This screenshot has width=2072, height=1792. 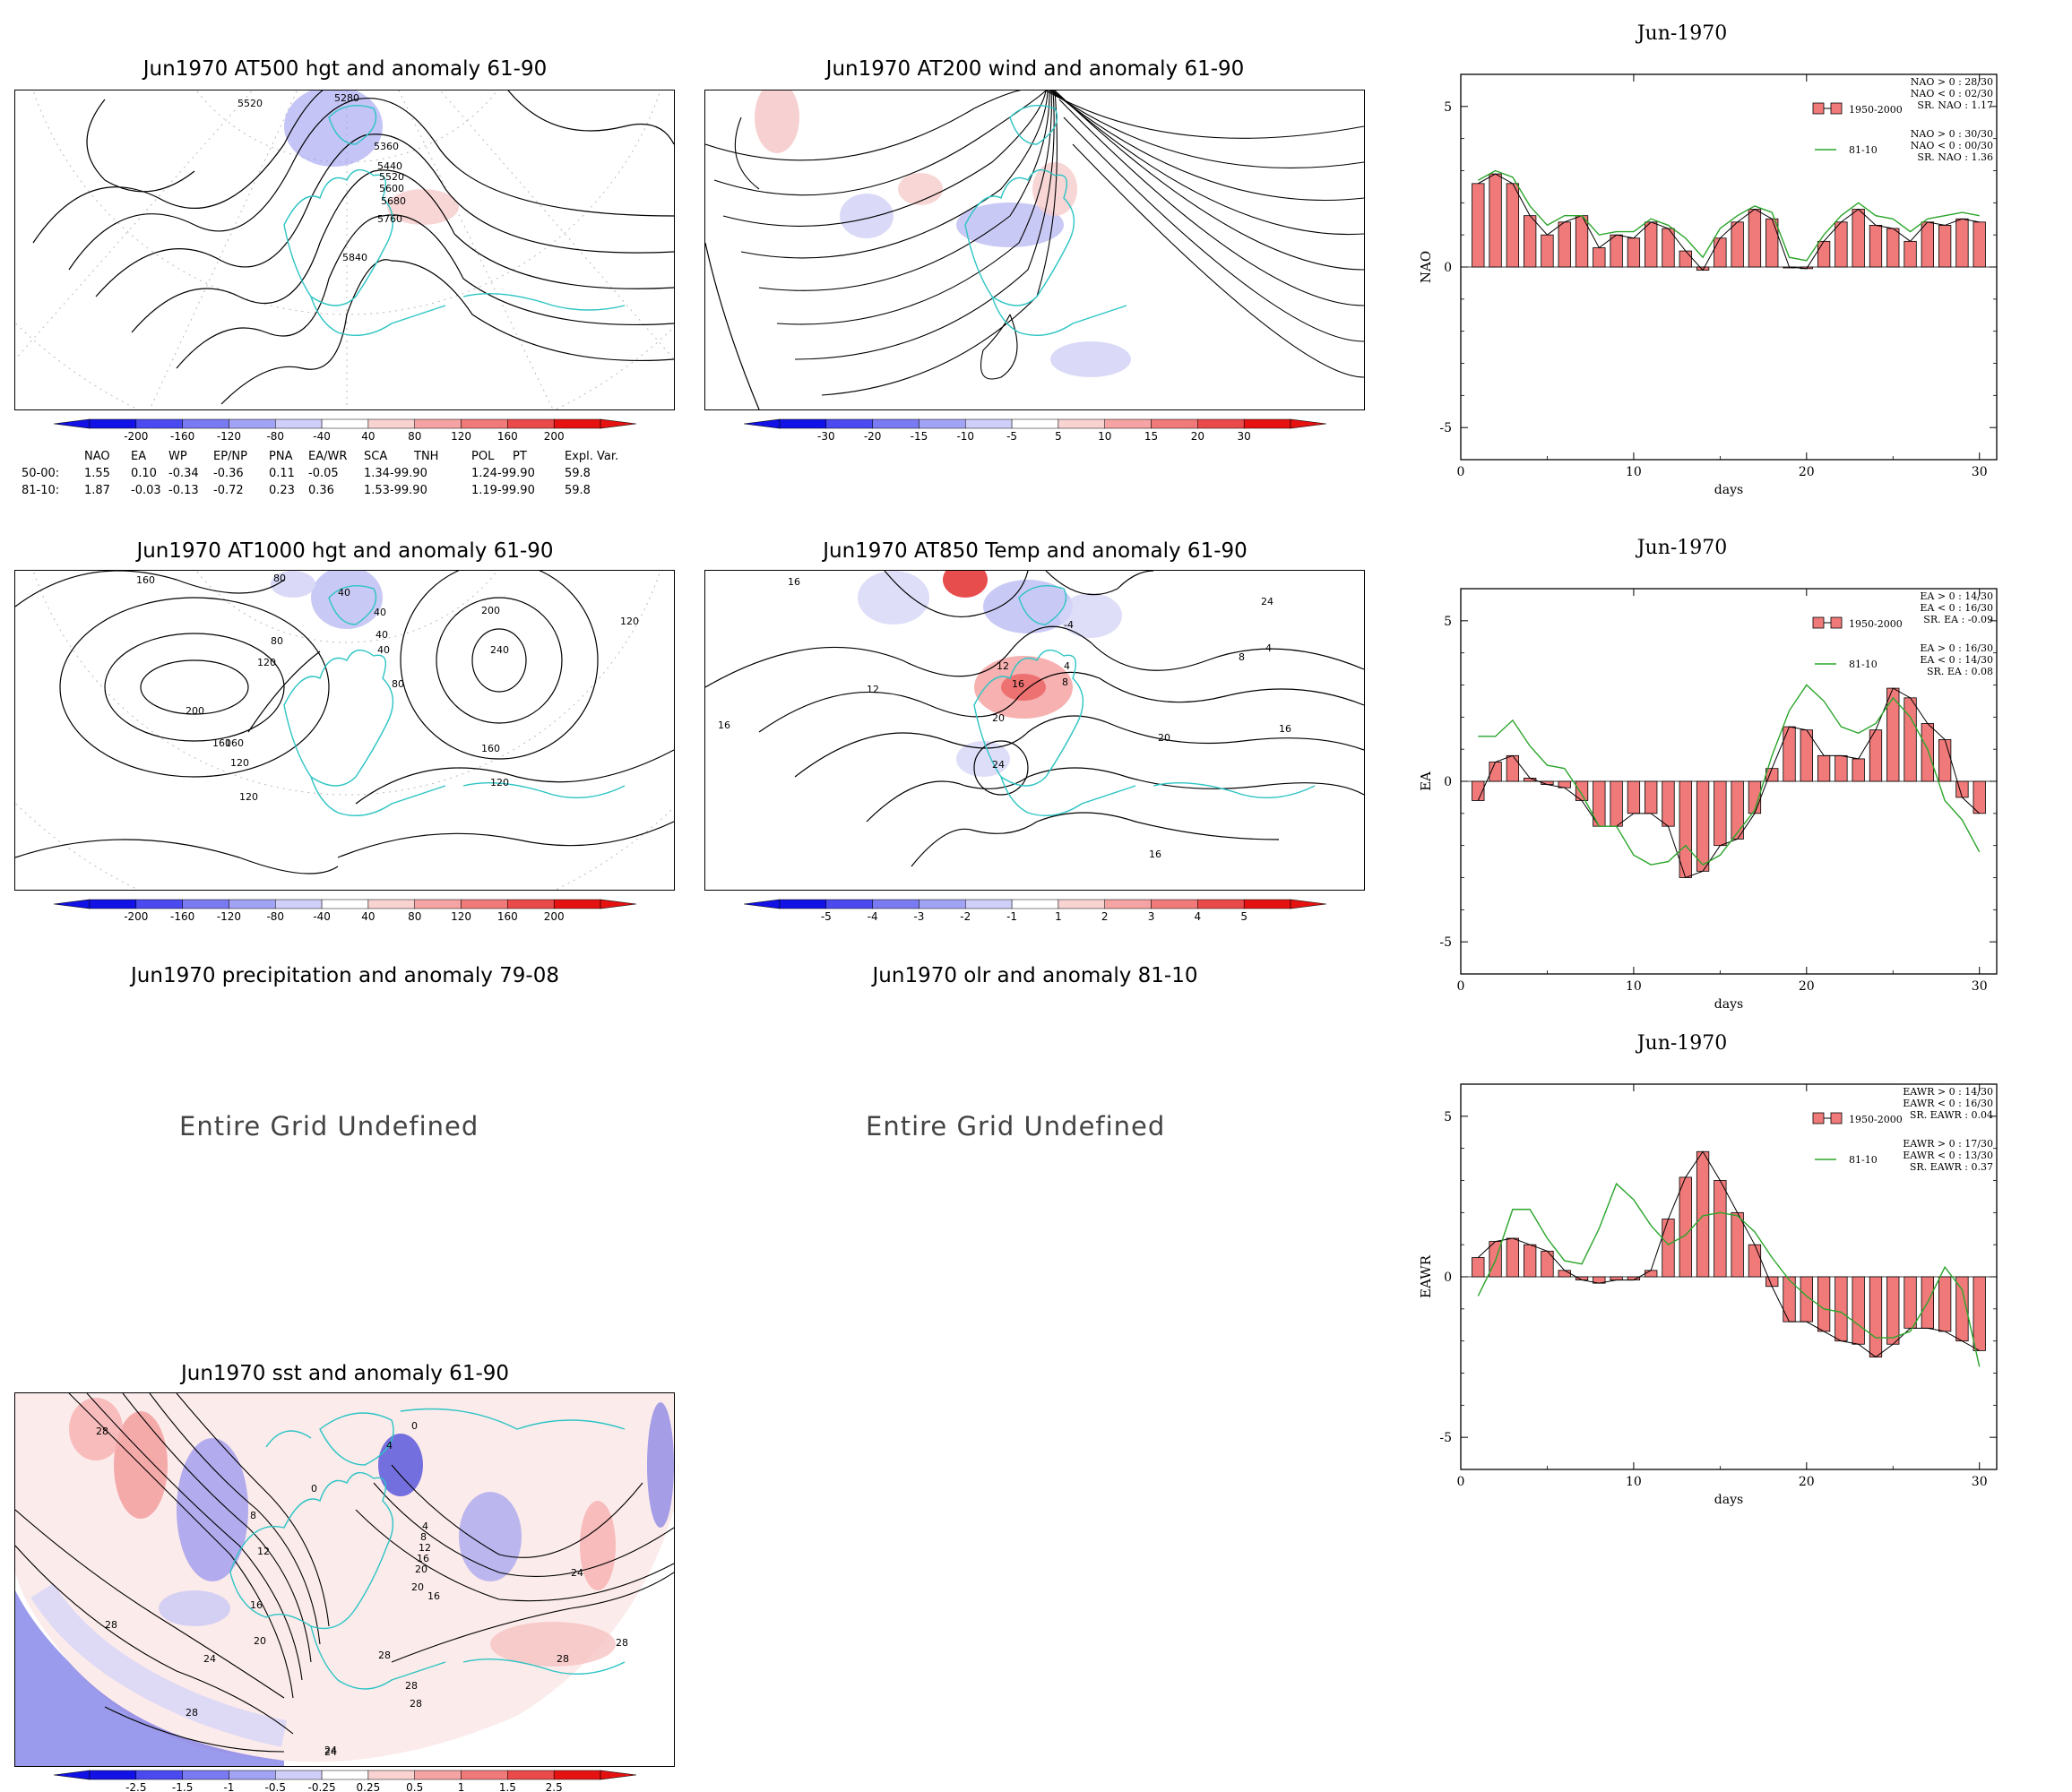 What do you see at coordinates (414, 1426) in the screenshot?
I see `contour-label: 0` at bounding box center [414, 1426].